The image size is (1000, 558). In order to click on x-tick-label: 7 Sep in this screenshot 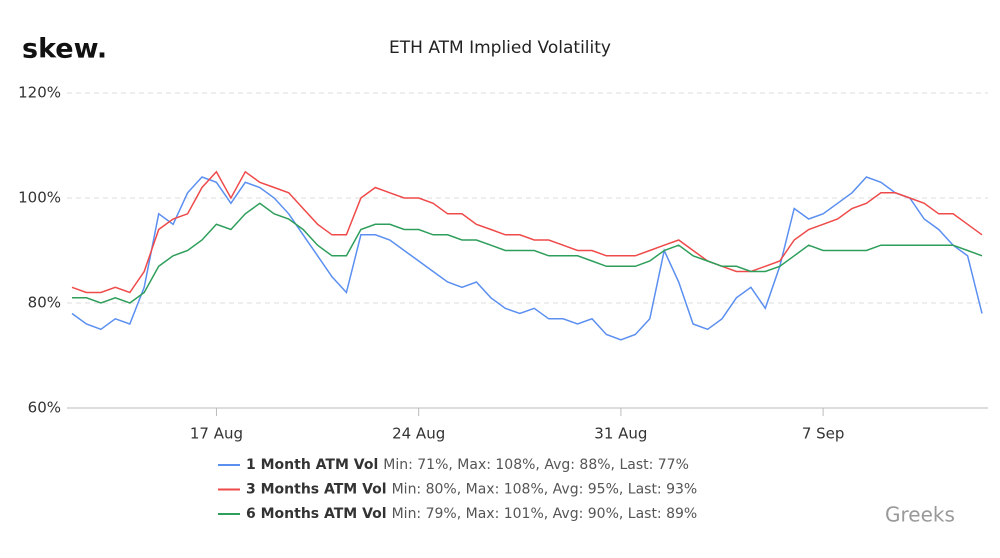, I will do `click(823, 434)`.